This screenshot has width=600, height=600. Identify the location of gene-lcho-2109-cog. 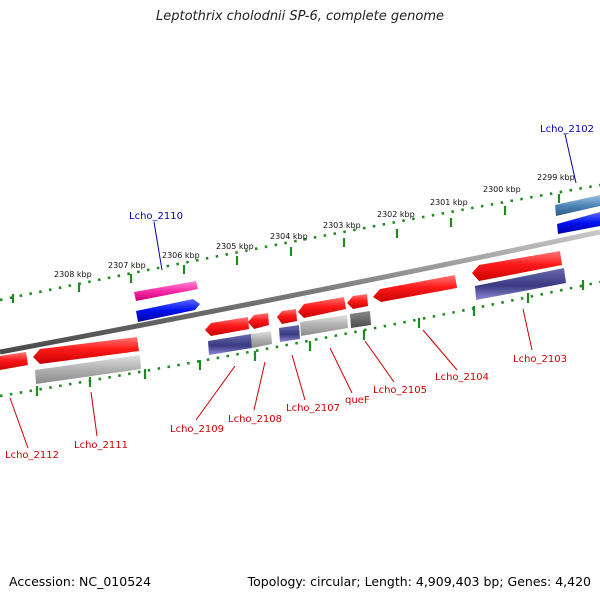
(230, 344).